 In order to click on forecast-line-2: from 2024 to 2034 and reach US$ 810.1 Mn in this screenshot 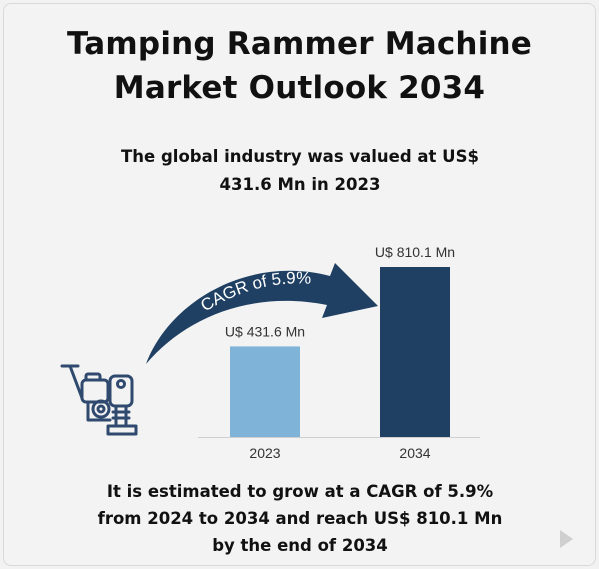, I will do `click(300, 518)`.